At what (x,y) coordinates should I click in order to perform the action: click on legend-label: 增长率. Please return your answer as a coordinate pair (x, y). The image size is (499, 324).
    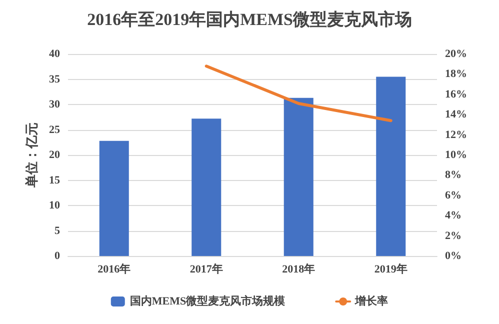
    Looking at the image, I should click on (371, 301).